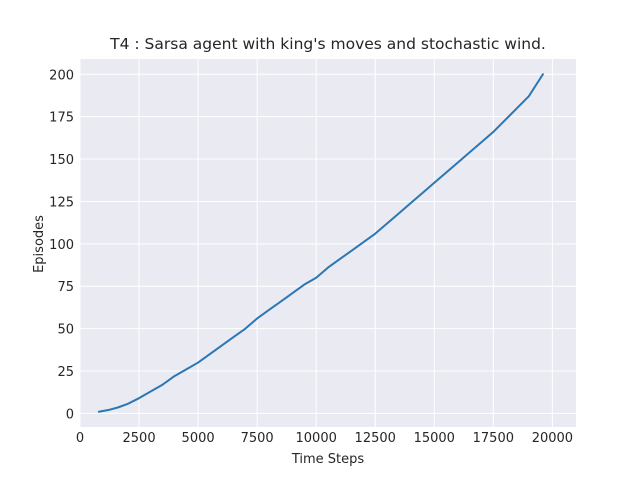 The height and width of the screenshot is (484, 640). What do you see at coordinates (328, 459) in the screenshot?
I see `x-axis-label: Time Steps` at bounding box center [328, 459].